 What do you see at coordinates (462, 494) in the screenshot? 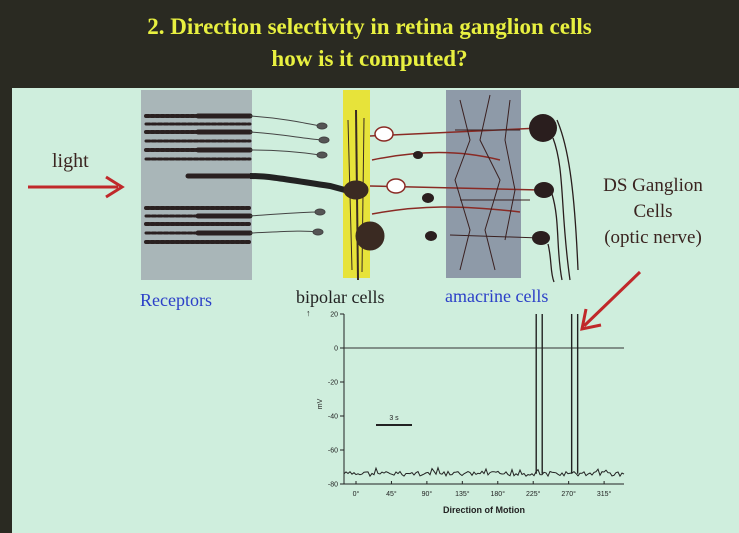
I see `x-tick-label: 135°` at bounding box center [462, 494].